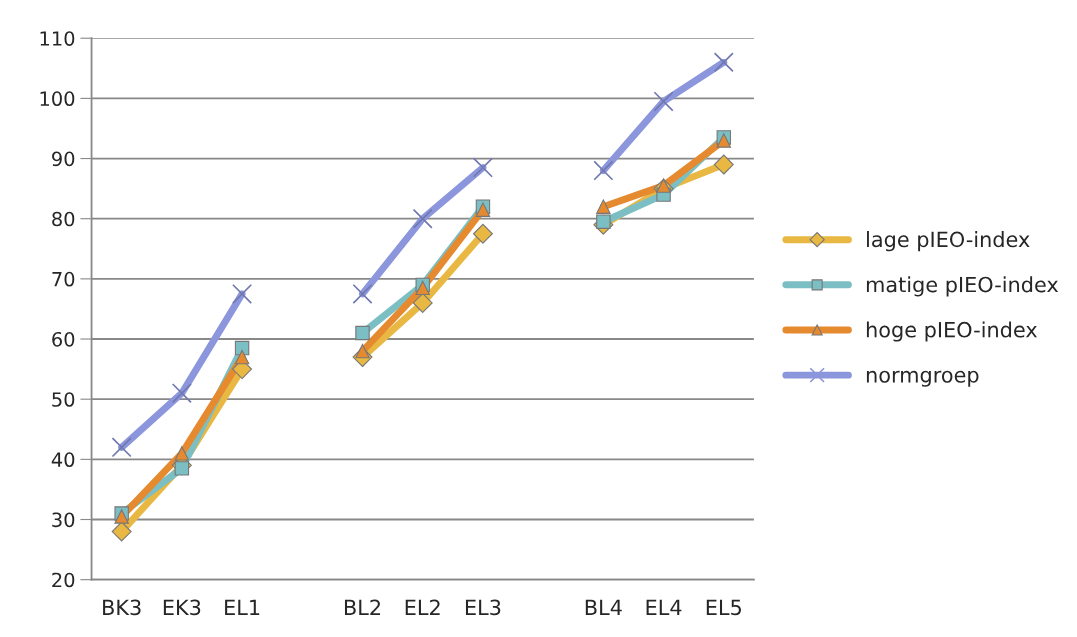  Describe the element at coordinates (948, 241) in the screenshot. I see `legend-label: lage pIEO-index` at that location.